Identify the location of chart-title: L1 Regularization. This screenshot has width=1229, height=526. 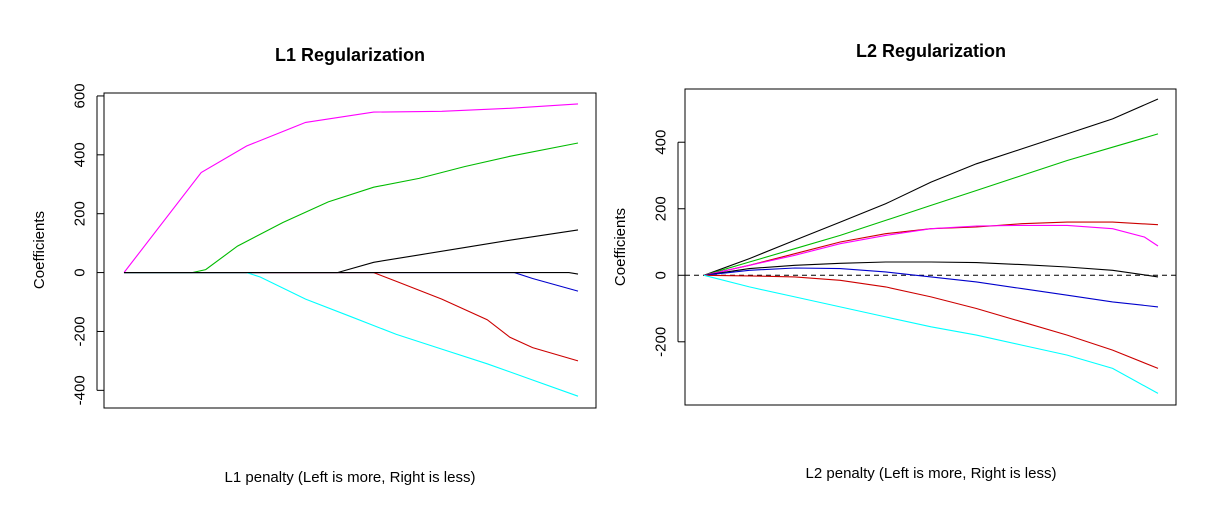
(350, 55).